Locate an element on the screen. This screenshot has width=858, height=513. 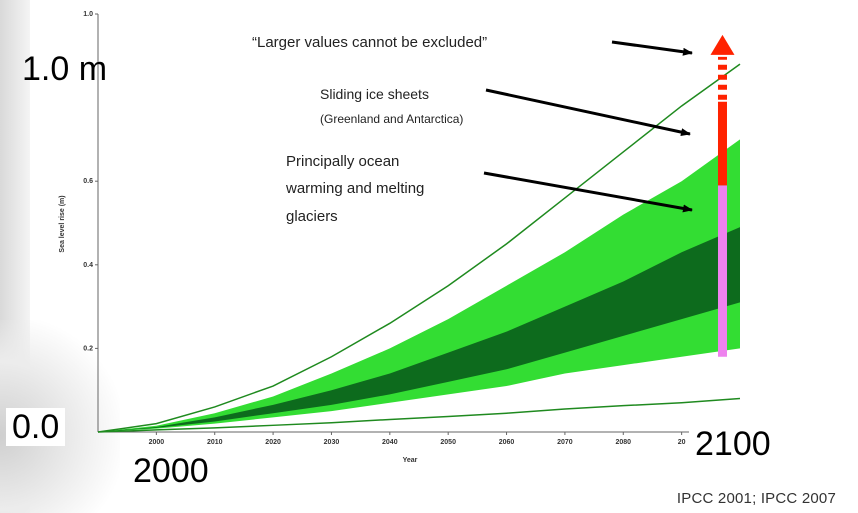
projection-bar is located at coordinates (722, 195).